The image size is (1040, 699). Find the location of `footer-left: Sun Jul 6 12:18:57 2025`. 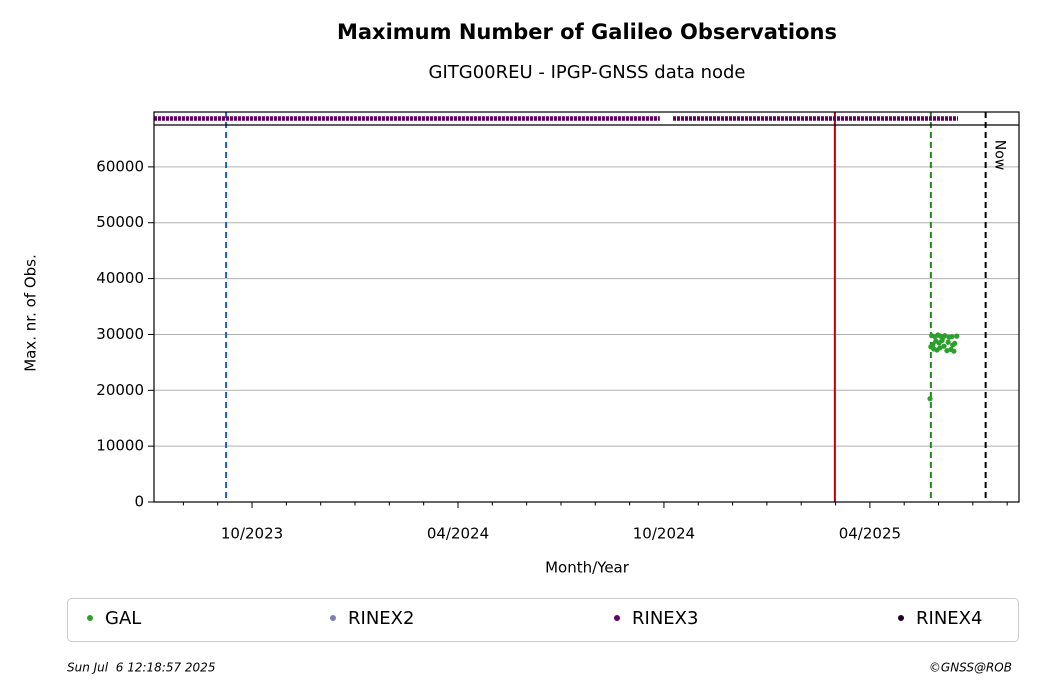

footer-left: Sun Jul 6 12:18:57 2025 is located at coordinates (141, 668).